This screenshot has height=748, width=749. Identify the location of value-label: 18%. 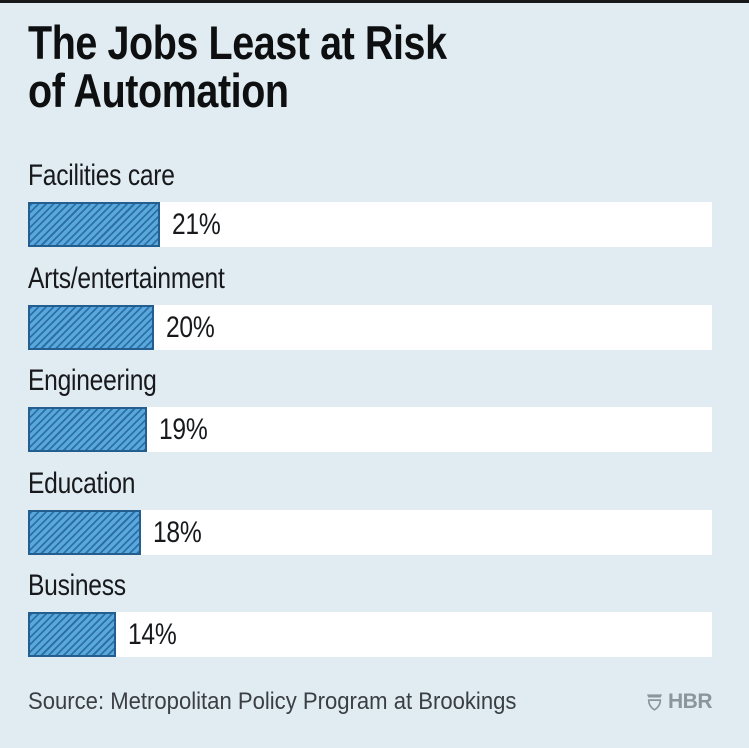
(182, 532).